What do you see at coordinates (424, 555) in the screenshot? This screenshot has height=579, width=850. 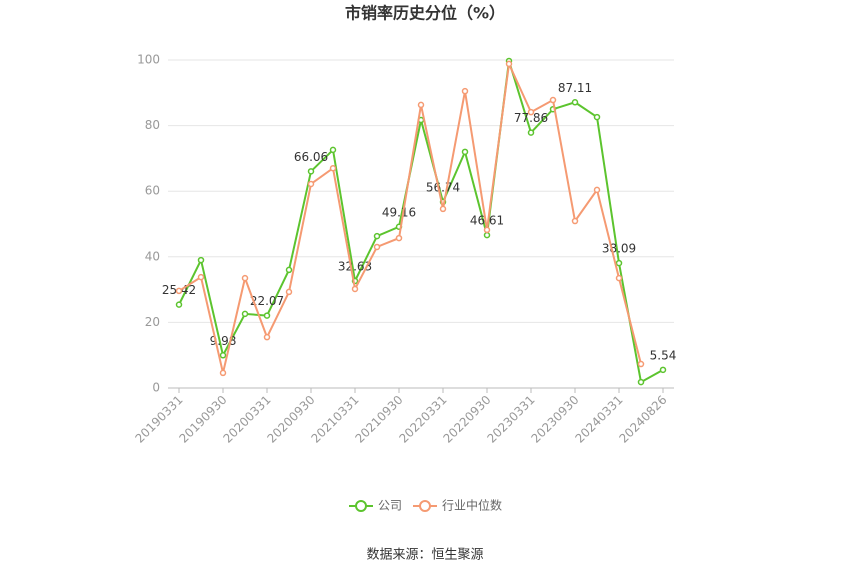 I see `source: 数据来源：恒生聚源` at bounding box center [424, 555].